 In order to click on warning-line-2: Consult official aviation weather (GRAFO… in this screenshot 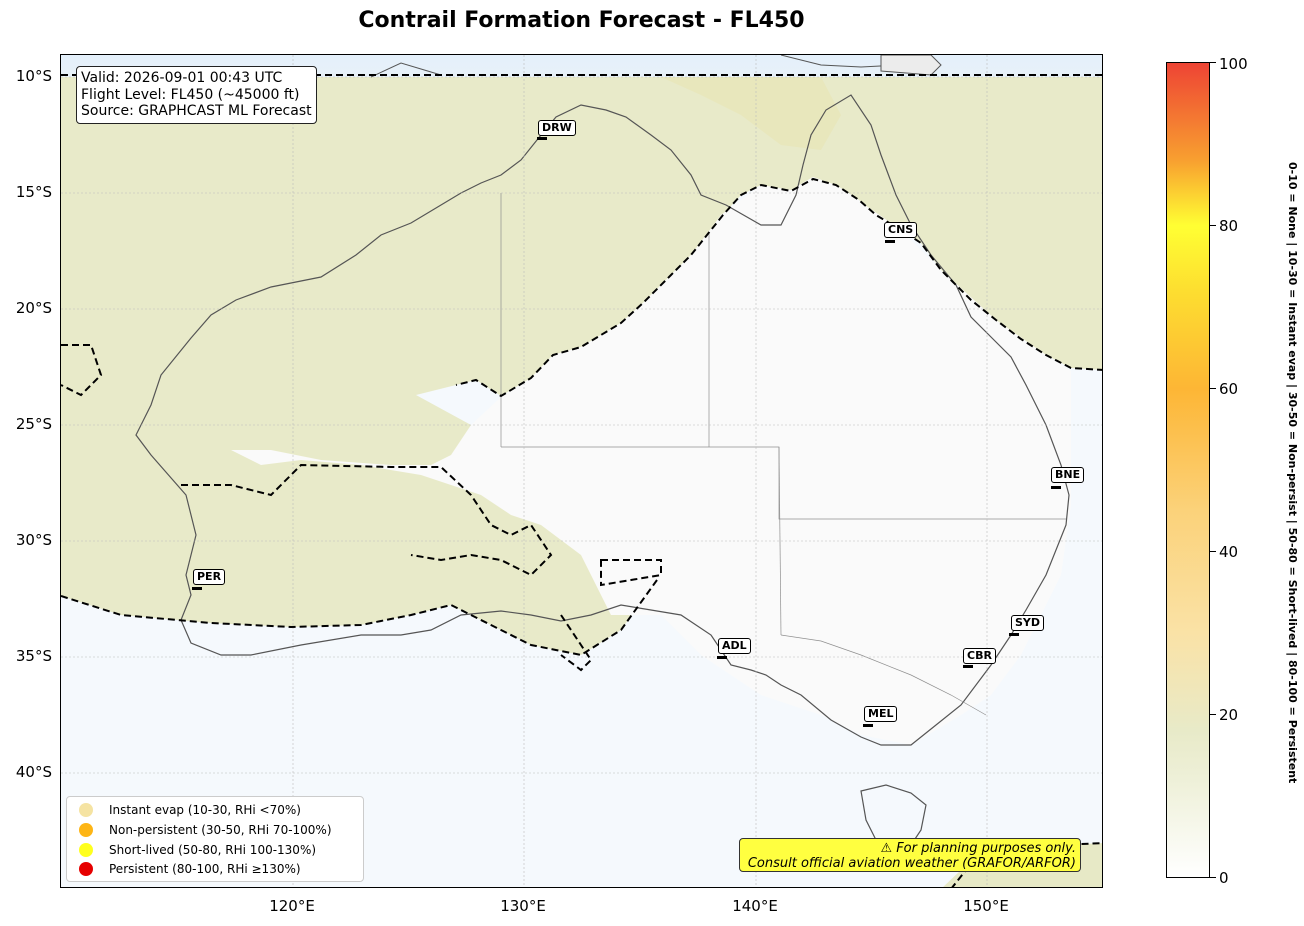, I will do `click(911, 863)`.